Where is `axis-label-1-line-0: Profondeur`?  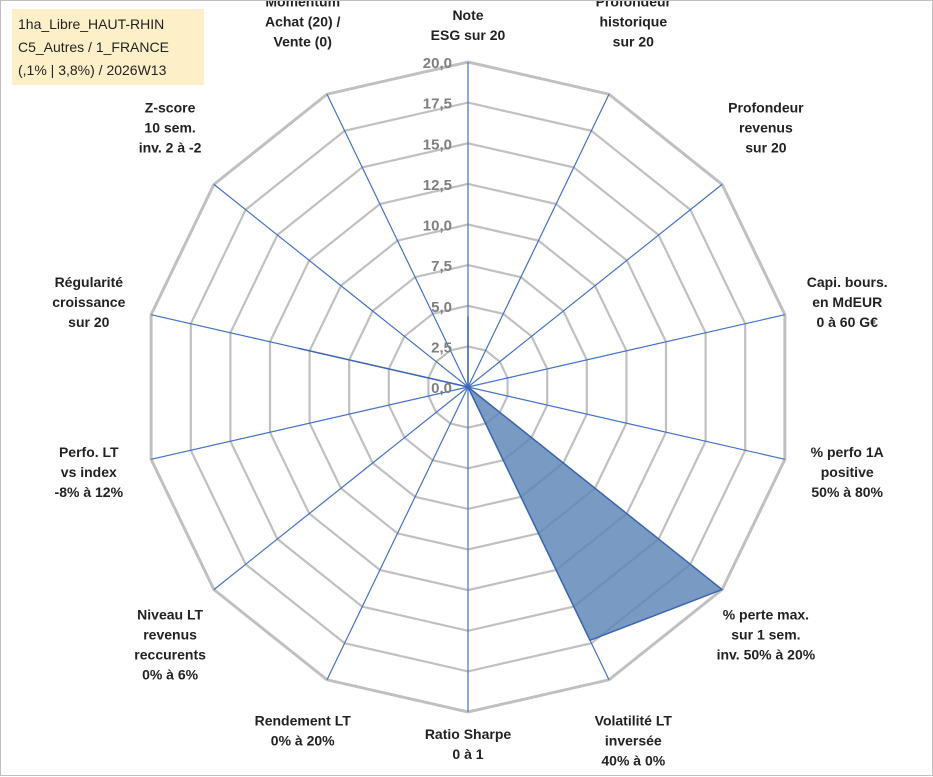 axis-label-1-line-0: Profondeur is located at coordinates (634, 5).